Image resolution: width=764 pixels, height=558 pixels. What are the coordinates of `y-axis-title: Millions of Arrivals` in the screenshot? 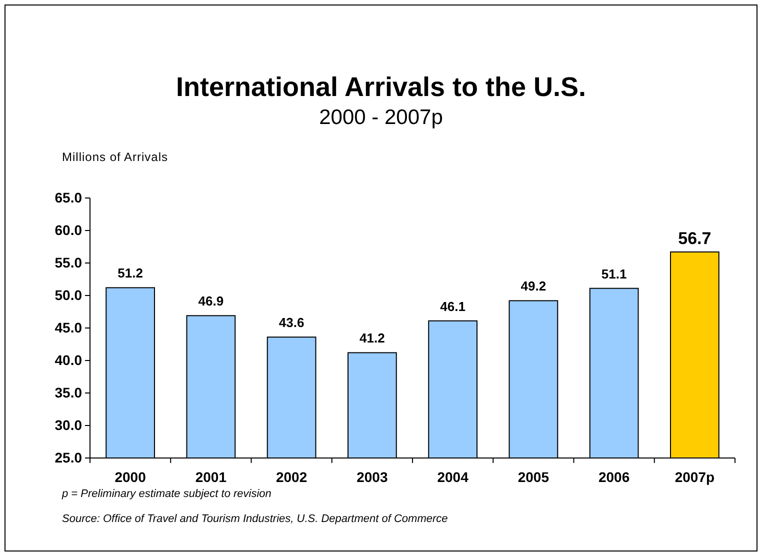 It's located at (115, 157).